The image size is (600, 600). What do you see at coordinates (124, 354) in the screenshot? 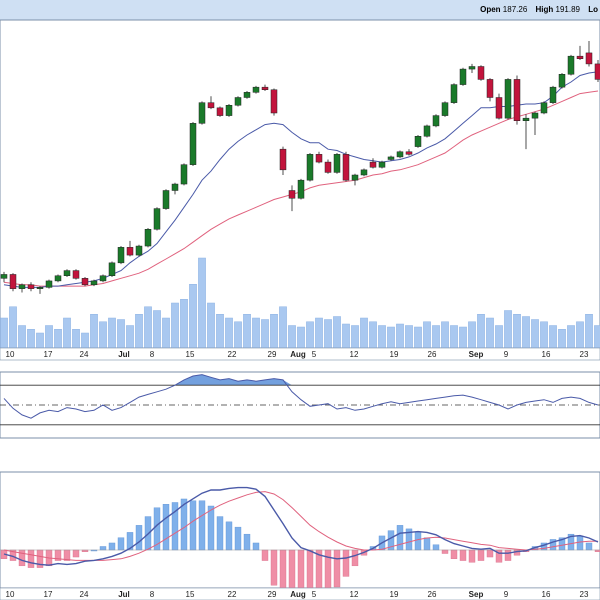
I see `price-x-tick-label: Jul` at bounding box center [124, 354].